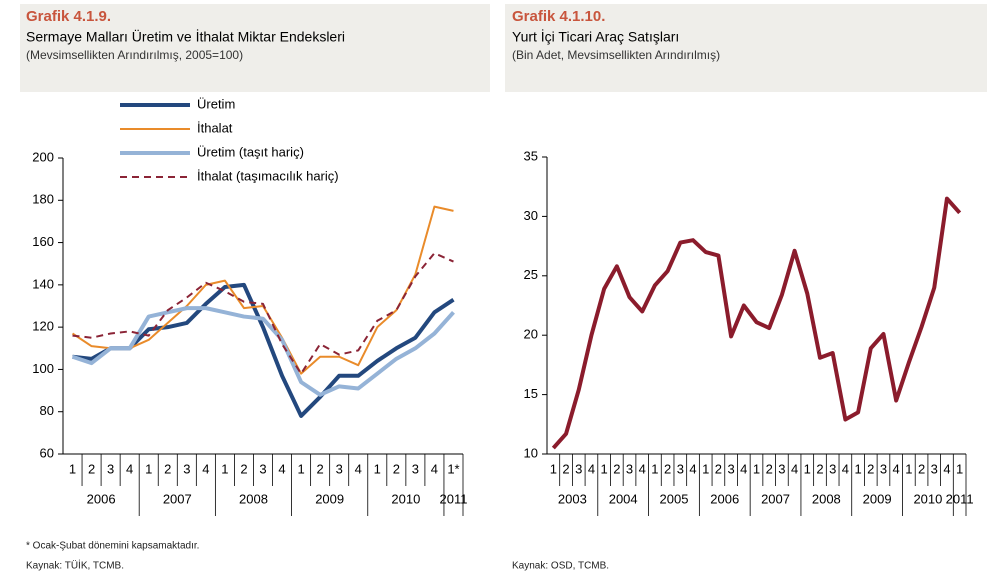 This screenshot has width=992, height=578. Describe the element at coordinates (134, 55) in the screenshot. I see `chart-note: (Mevsimsellikten Arındırılmış, 2005=100)` at that location.